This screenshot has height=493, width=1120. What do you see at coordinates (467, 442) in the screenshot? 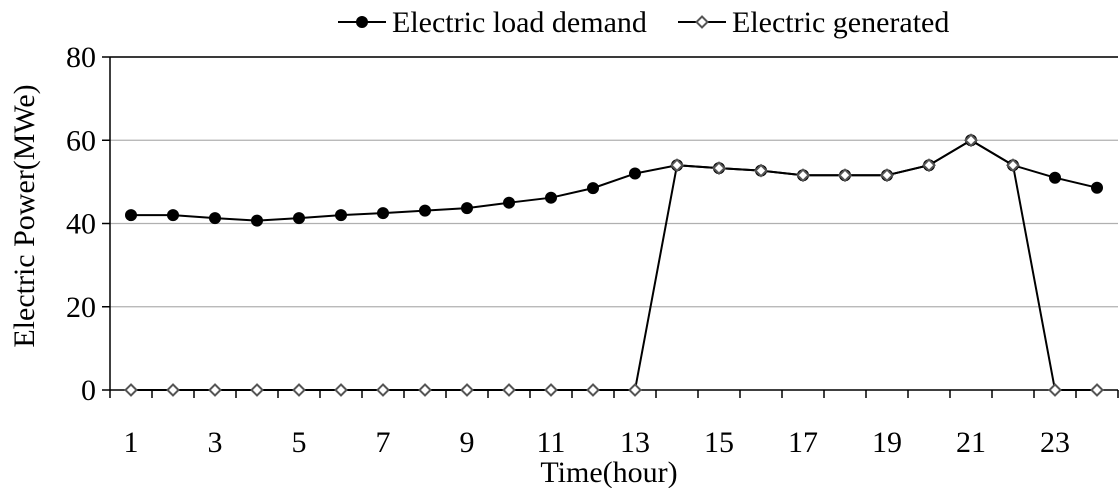
I see `x-tick-label: 9` at bounding box center [467, 442].